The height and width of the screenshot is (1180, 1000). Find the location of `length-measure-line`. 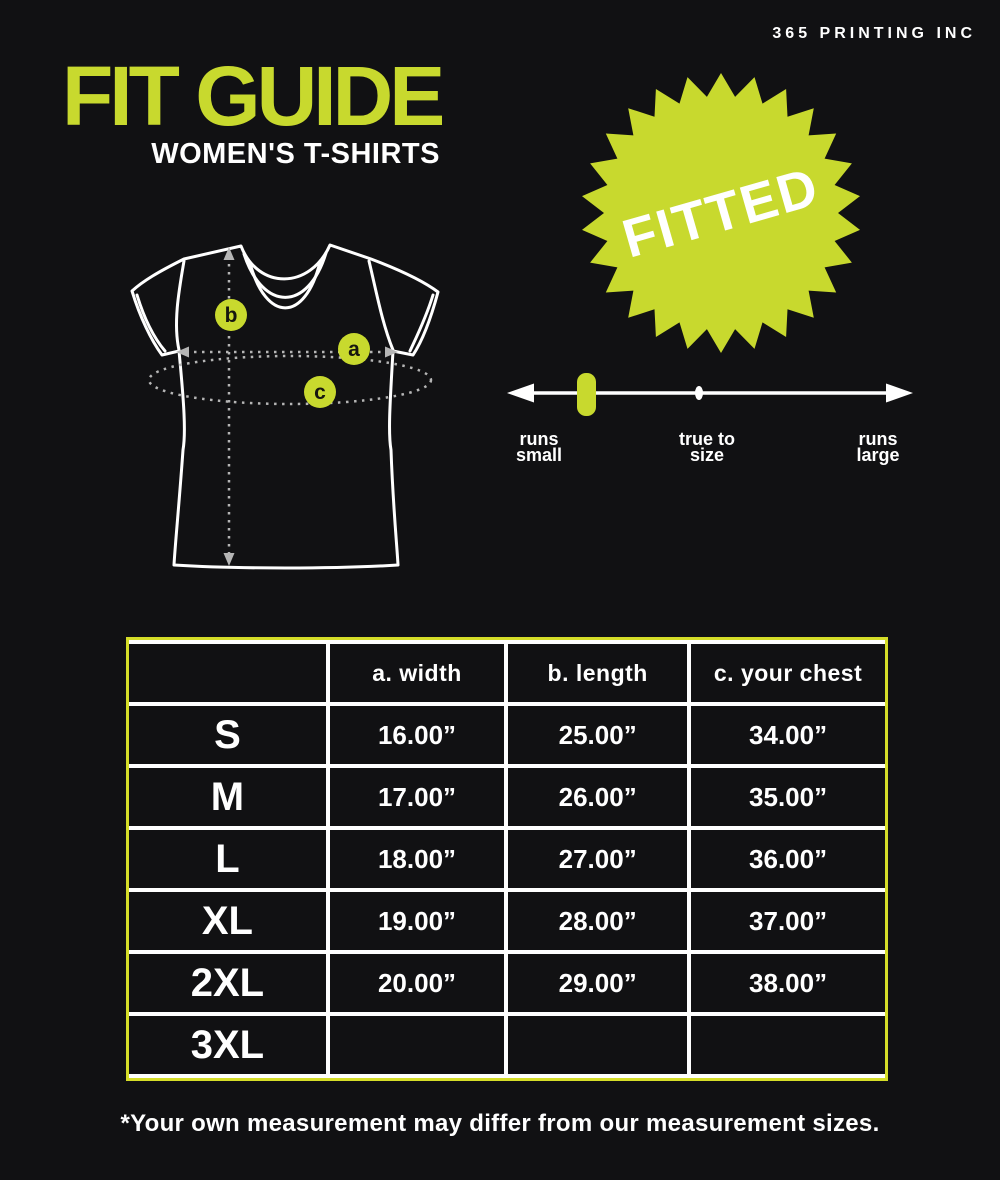

length-measure-line is located at coordinates (229, 406).